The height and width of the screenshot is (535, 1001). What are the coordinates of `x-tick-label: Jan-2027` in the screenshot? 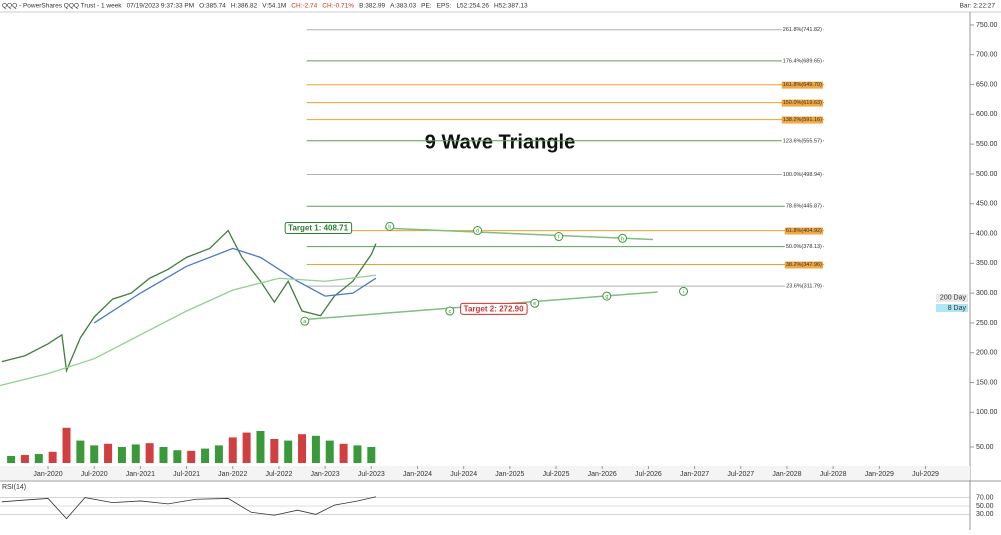 It's located at (694, 474).